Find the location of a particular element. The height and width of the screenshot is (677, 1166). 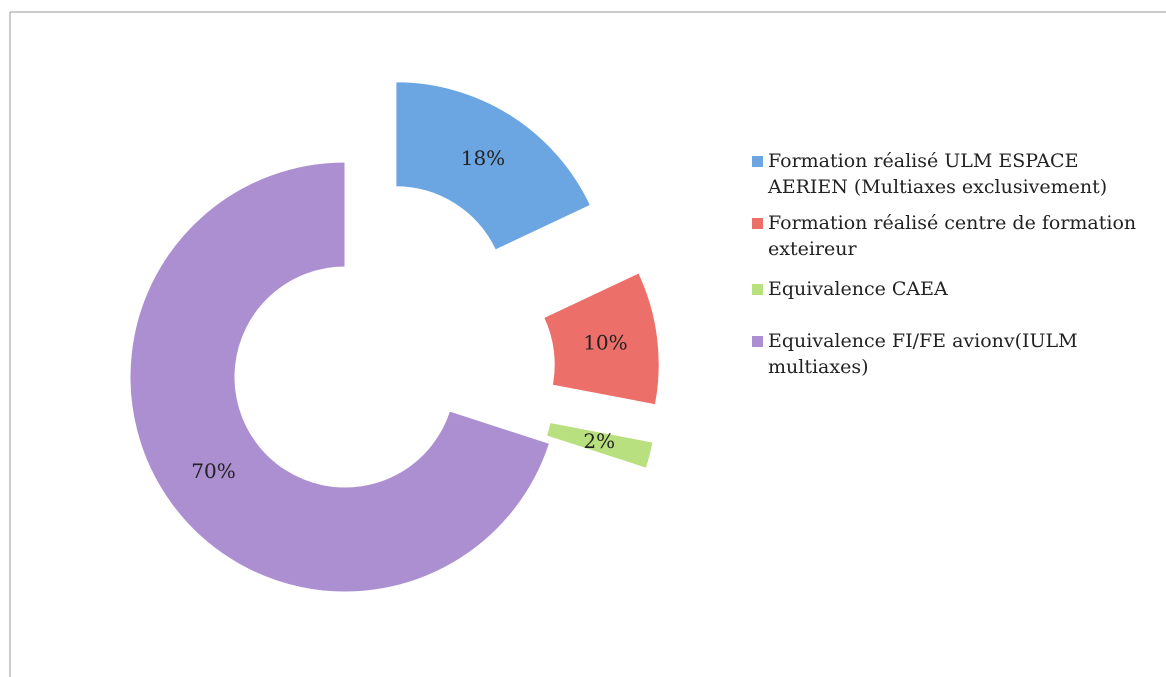

legend-label: Equivalence FI/FE avionv(IULM multiaxes) is located at coordinates (923, 354).